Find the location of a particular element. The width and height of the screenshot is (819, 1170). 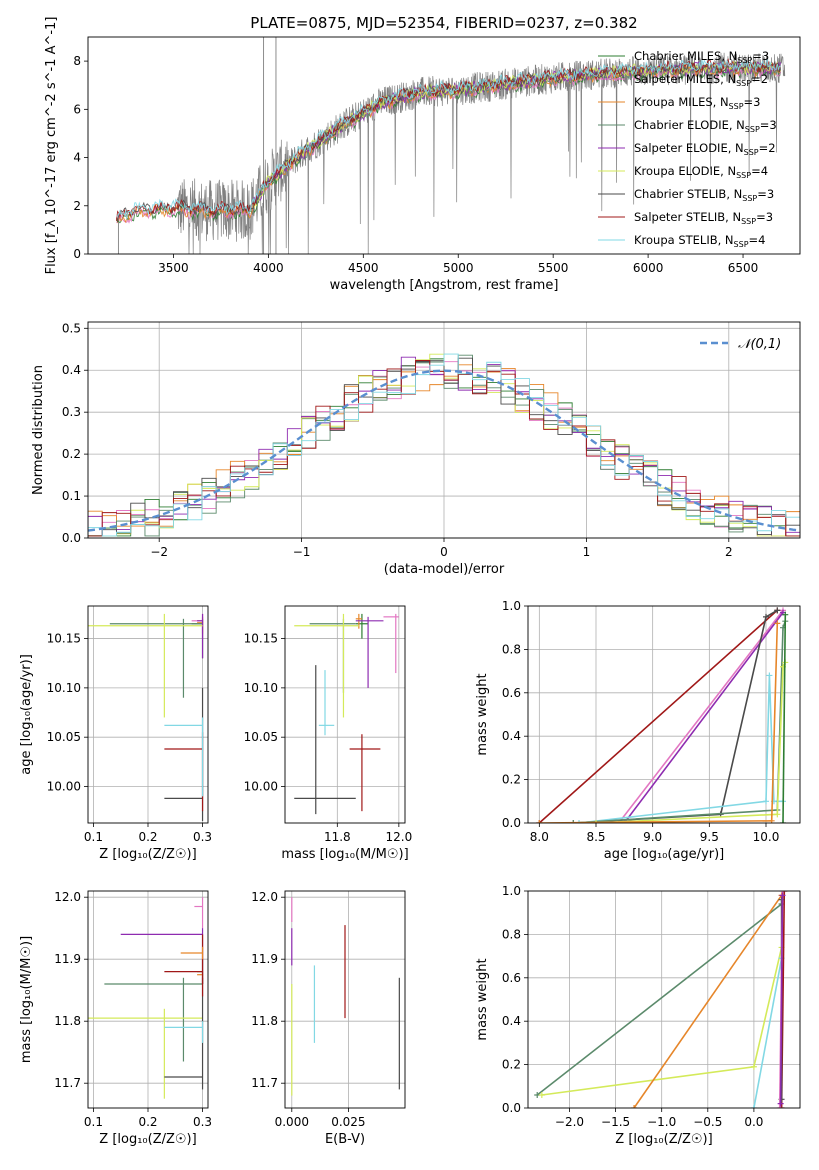

age_vs_mass-grid is located at coordinates (345, 714).